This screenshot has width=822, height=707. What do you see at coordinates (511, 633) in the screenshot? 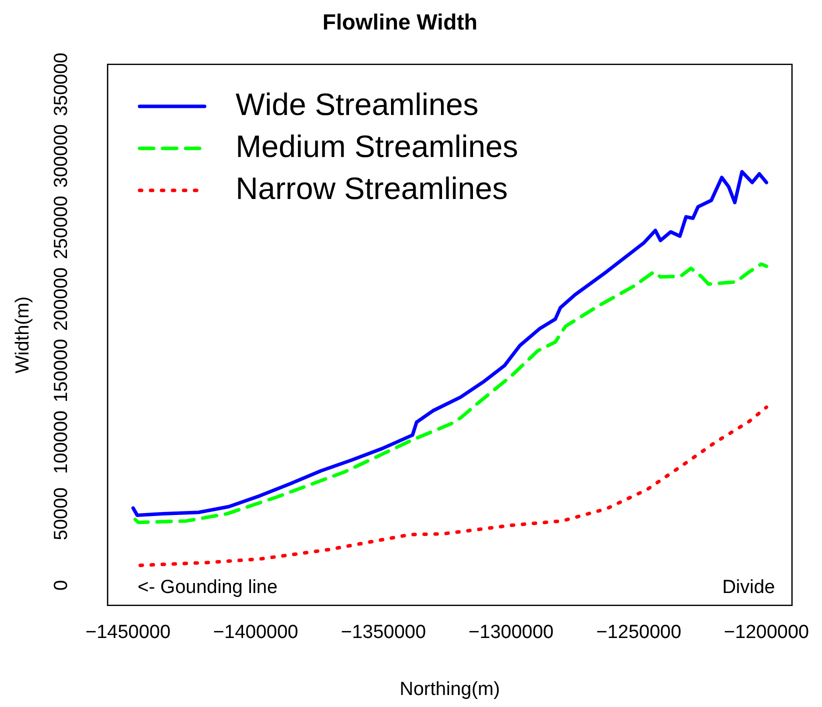
I see `x-tick-label: −1300000` at bounding box center [511, 633].